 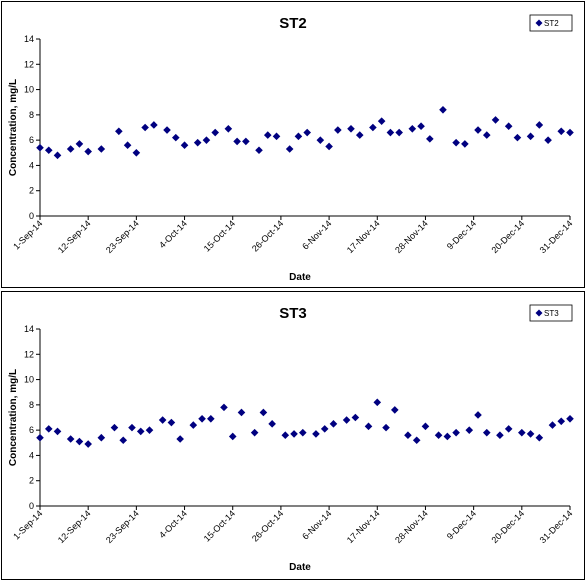 What do you see at coordinates (31, 216) in the screenshot?
I see `y-tick-label: 0` at bounding box center [31, 216].